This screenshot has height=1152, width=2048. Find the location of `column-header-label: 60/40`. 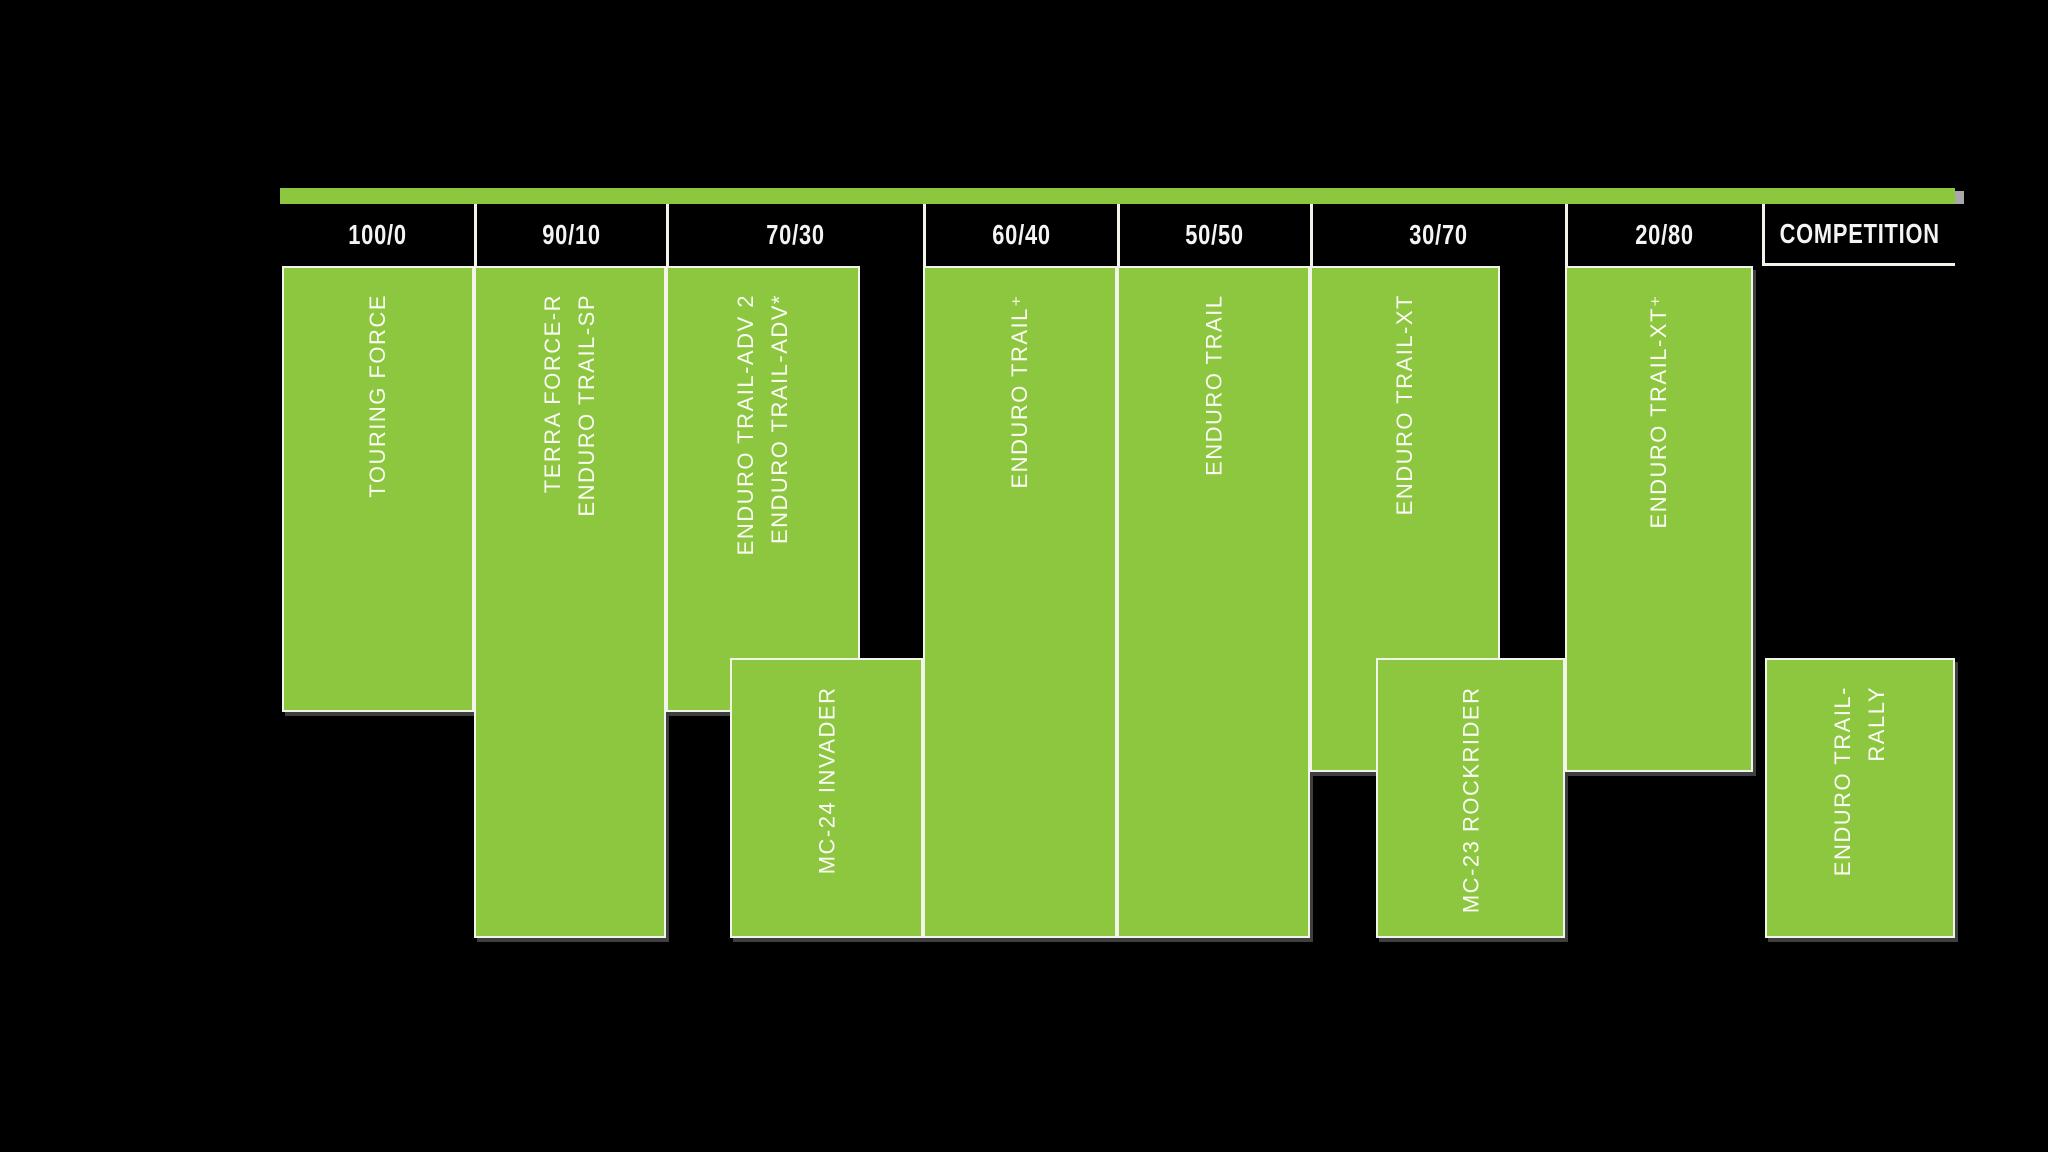

column-header-label: 60/40 is located at coordinates (1021, 234).